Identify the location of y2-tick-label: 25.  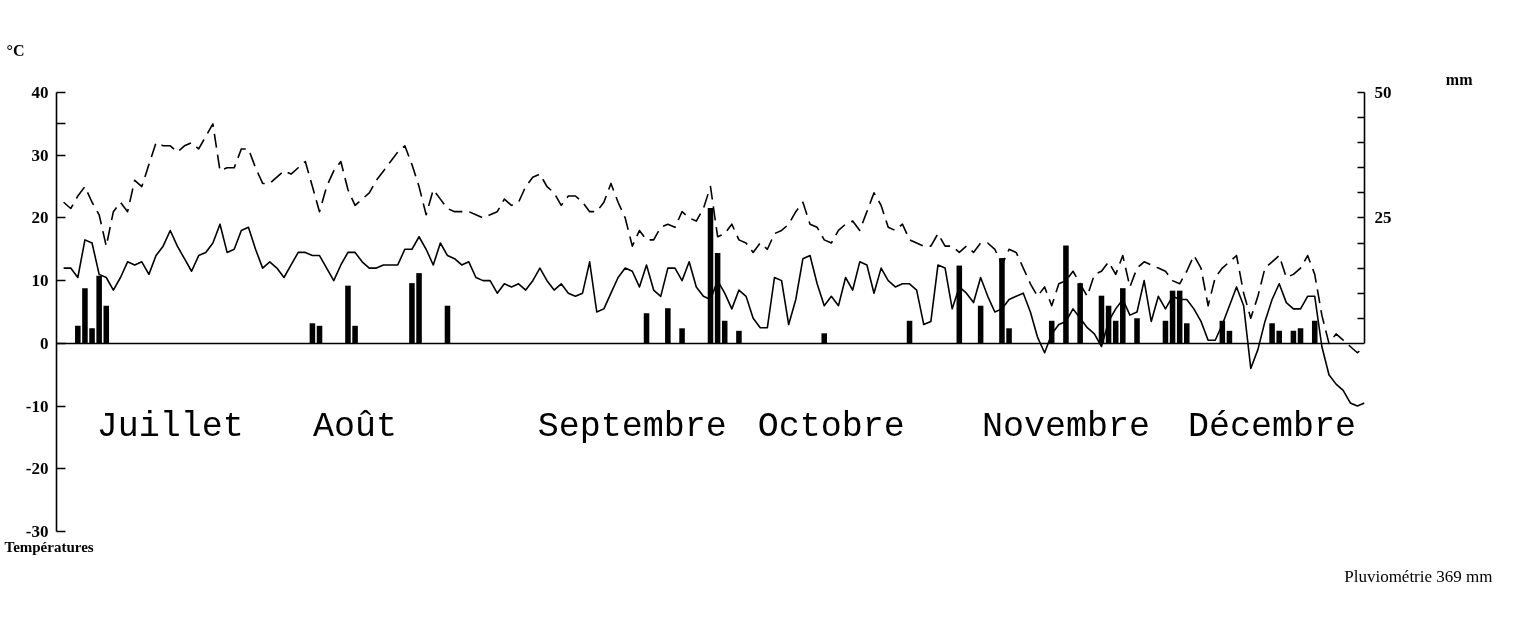
(1383, 218).